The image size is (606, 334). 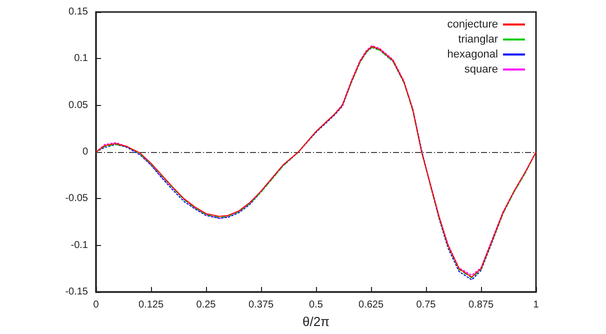 What do you see at coordinates (371, 305) in the screenshot?
I see `x-tick-label: 0.625` at bounding box center [371, 305].